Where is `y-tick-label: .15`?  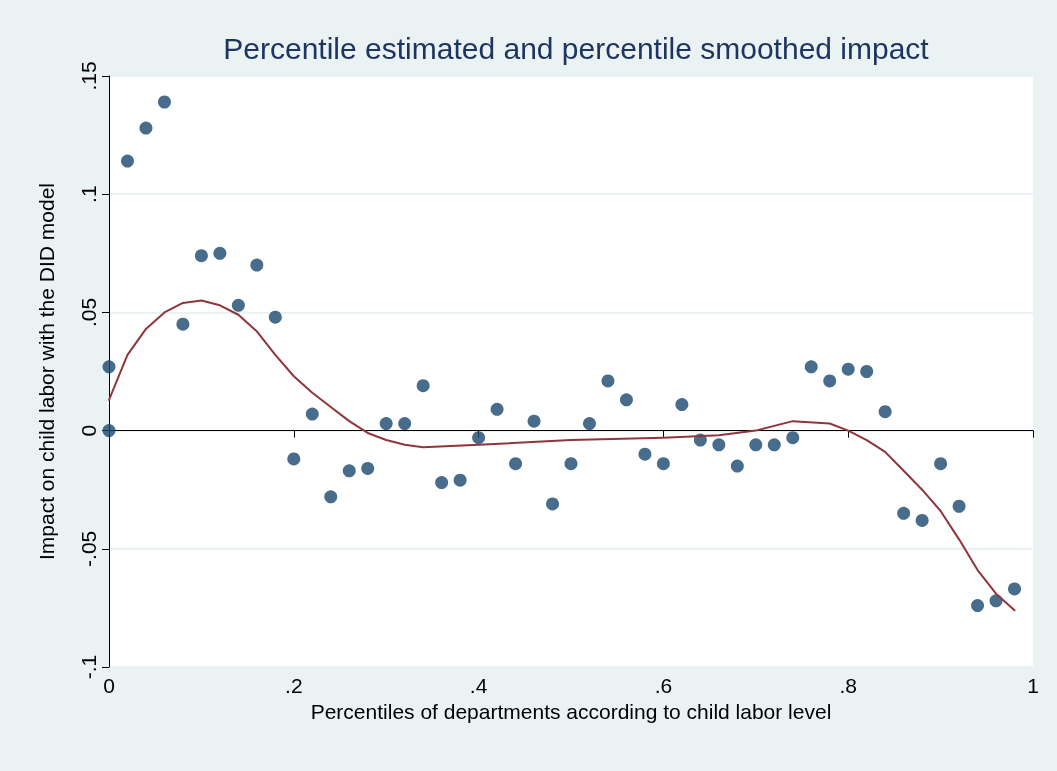
y-tick-label: .15 is located at coordinates (88, 76).